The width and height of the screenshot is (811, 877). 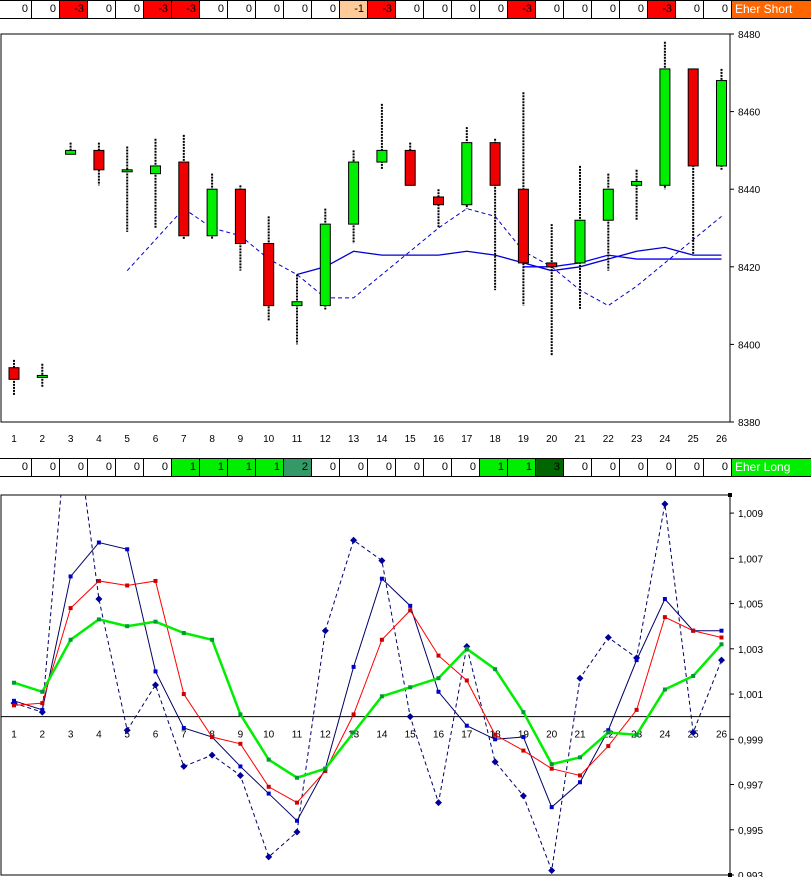 I want to click on y-tick-label: 1,005, so click(x=750, y=605).